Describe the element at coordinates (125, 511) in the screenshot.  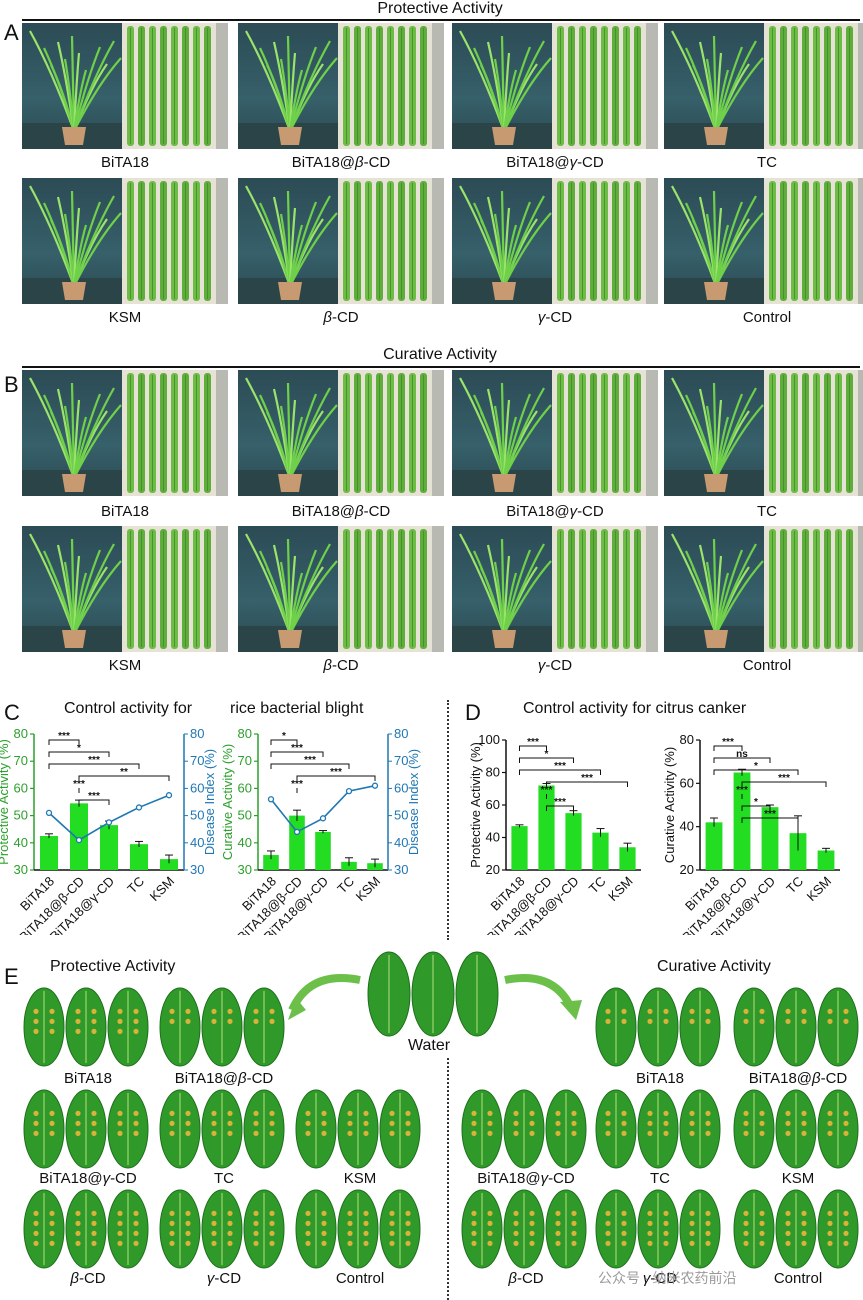
I see `plant-photo-caption: BiTA18` at that location.